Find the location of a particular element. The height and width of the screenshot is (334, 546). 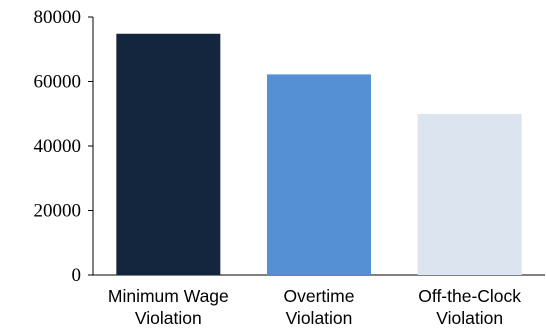

y-tick-label: 80000 is located at coordinates (58, 17).